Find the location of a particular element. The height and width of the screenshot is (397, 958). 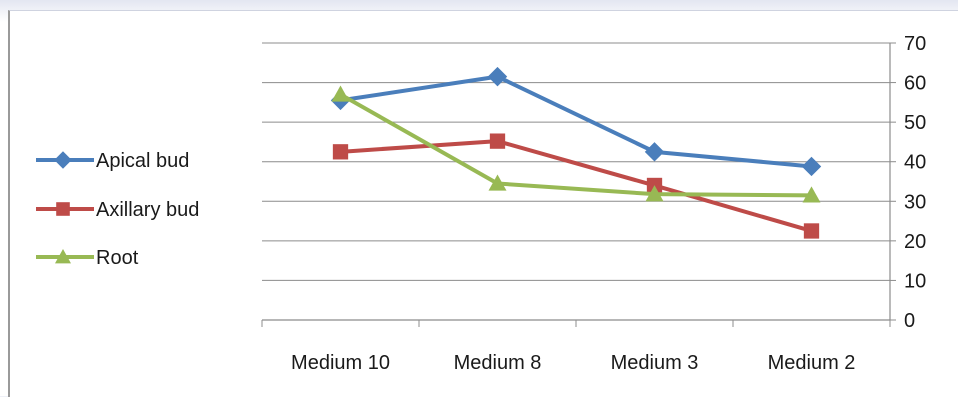

y-tick-label: 0 is located at coordinates (909, 321).